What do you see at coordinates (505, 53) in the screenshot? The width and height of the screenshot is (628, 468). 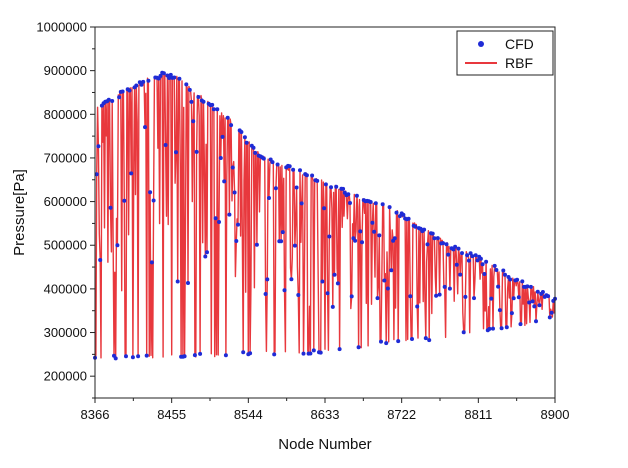 I see `legend-box` at bounding box center [505, 53].